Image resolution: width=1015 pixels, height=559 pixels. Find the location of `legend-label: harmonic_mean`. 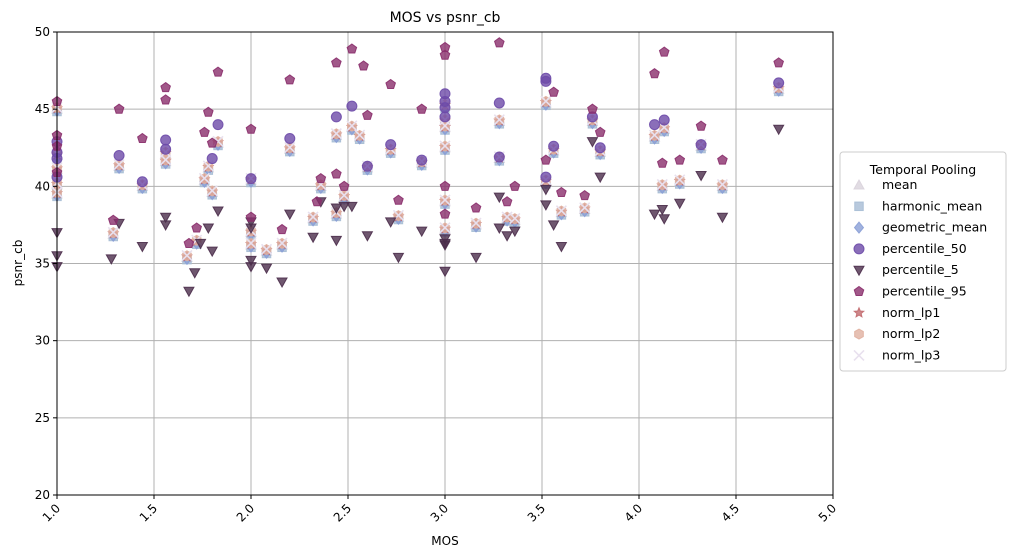

legend-label: harmonic_mean is located at coordinates (932, 205).